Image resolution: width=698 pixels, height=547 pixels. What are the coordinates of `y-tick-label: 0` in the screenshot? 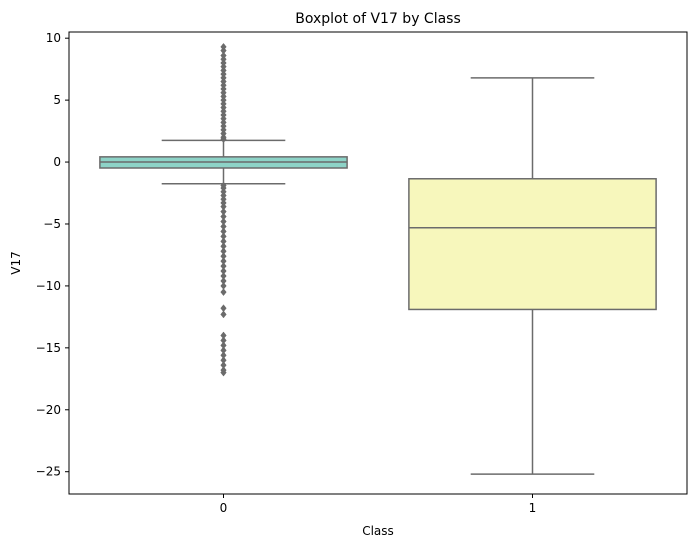 It's located at (57, 162).